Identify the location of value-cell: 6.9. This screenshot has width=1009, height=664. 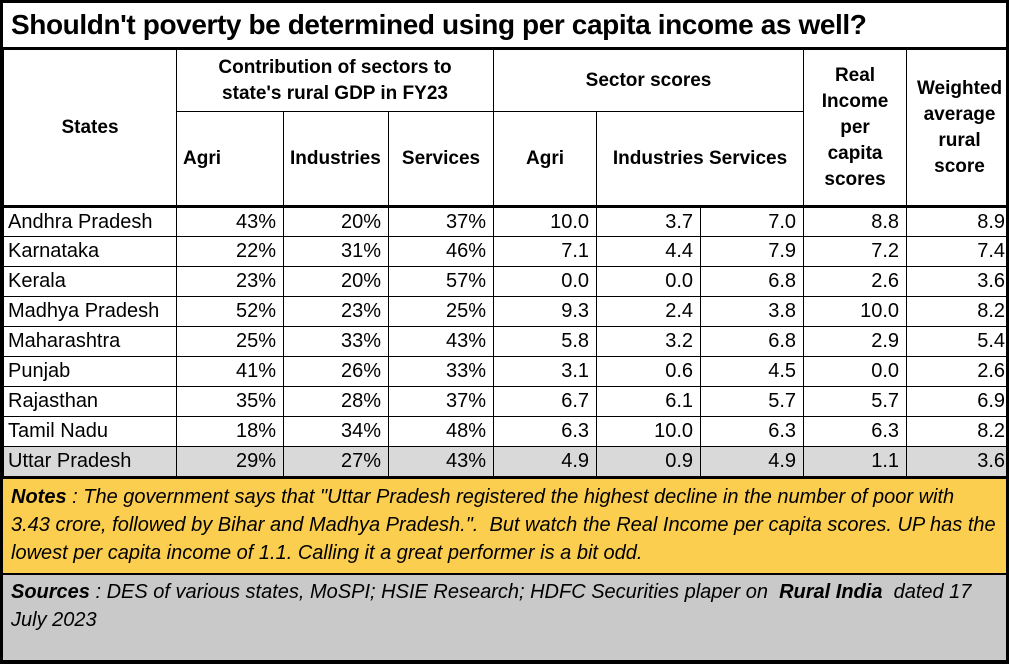
(956, 401).